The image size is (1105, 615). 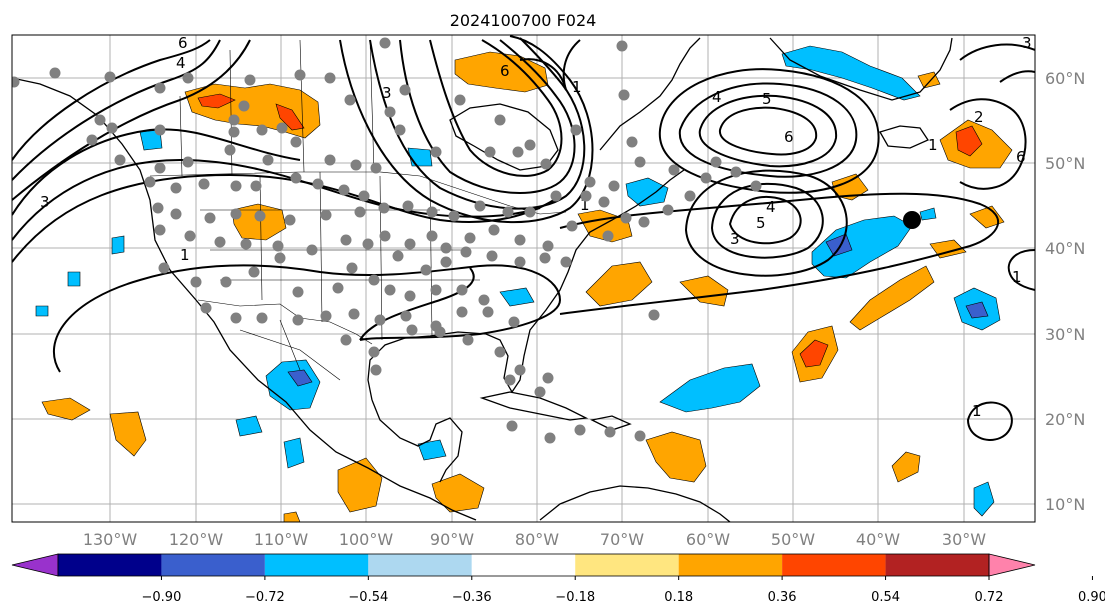 I want to click on figure-title: 2024100700 F024, so click(x=523, y=20).